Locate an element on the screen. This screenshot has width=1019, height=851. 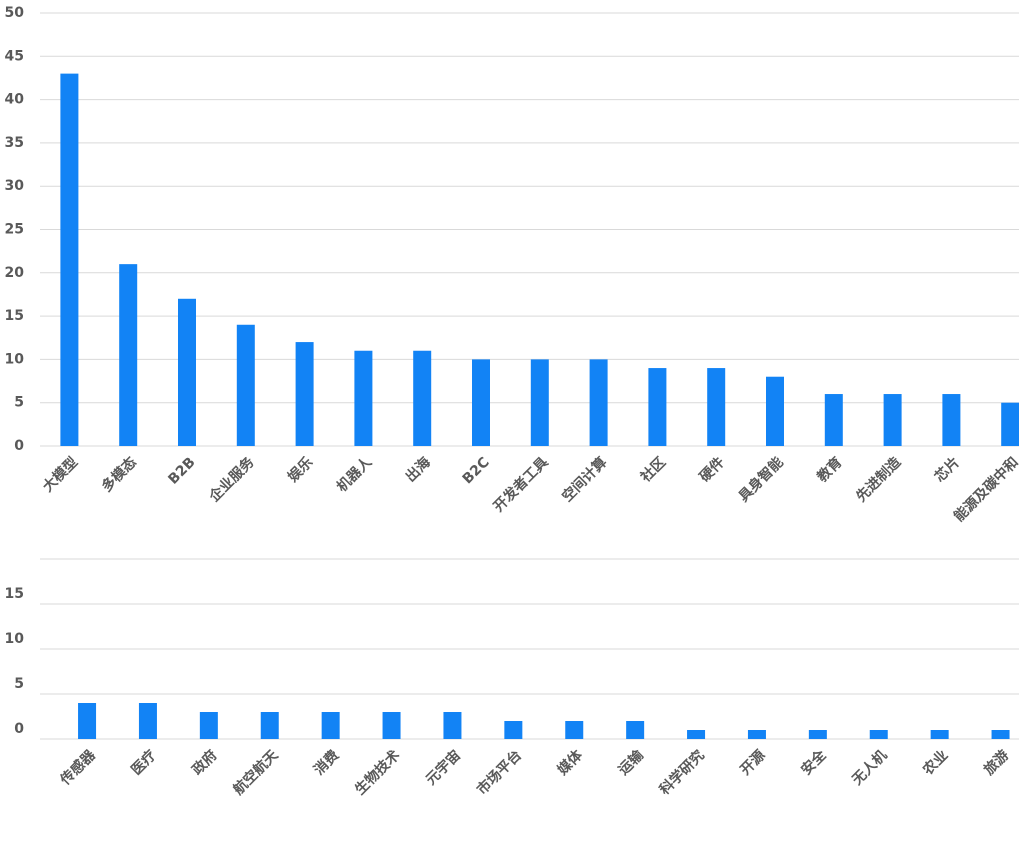
y-tick-label: 25 is located at coordinates (14, 230).